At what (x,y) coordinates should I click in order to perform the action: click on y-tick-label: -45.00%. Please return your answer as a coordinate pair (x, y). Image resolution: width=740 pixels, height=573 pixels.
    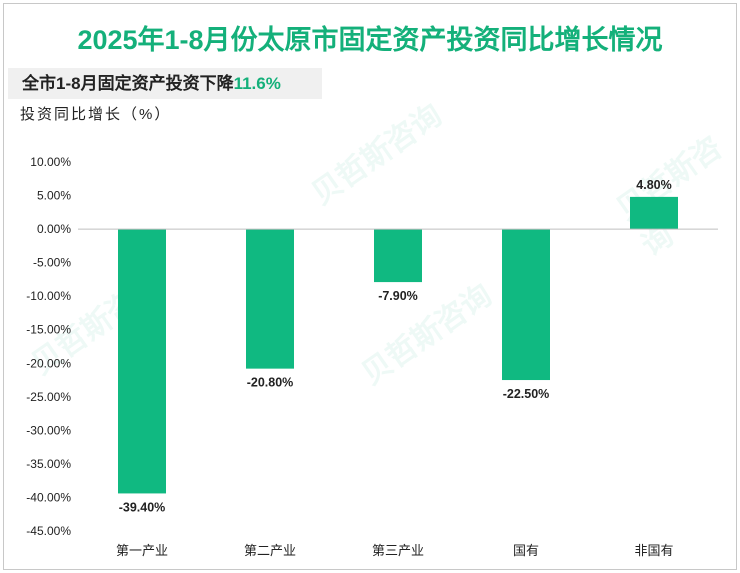
    Looking at the image, I should click on (48, 531).